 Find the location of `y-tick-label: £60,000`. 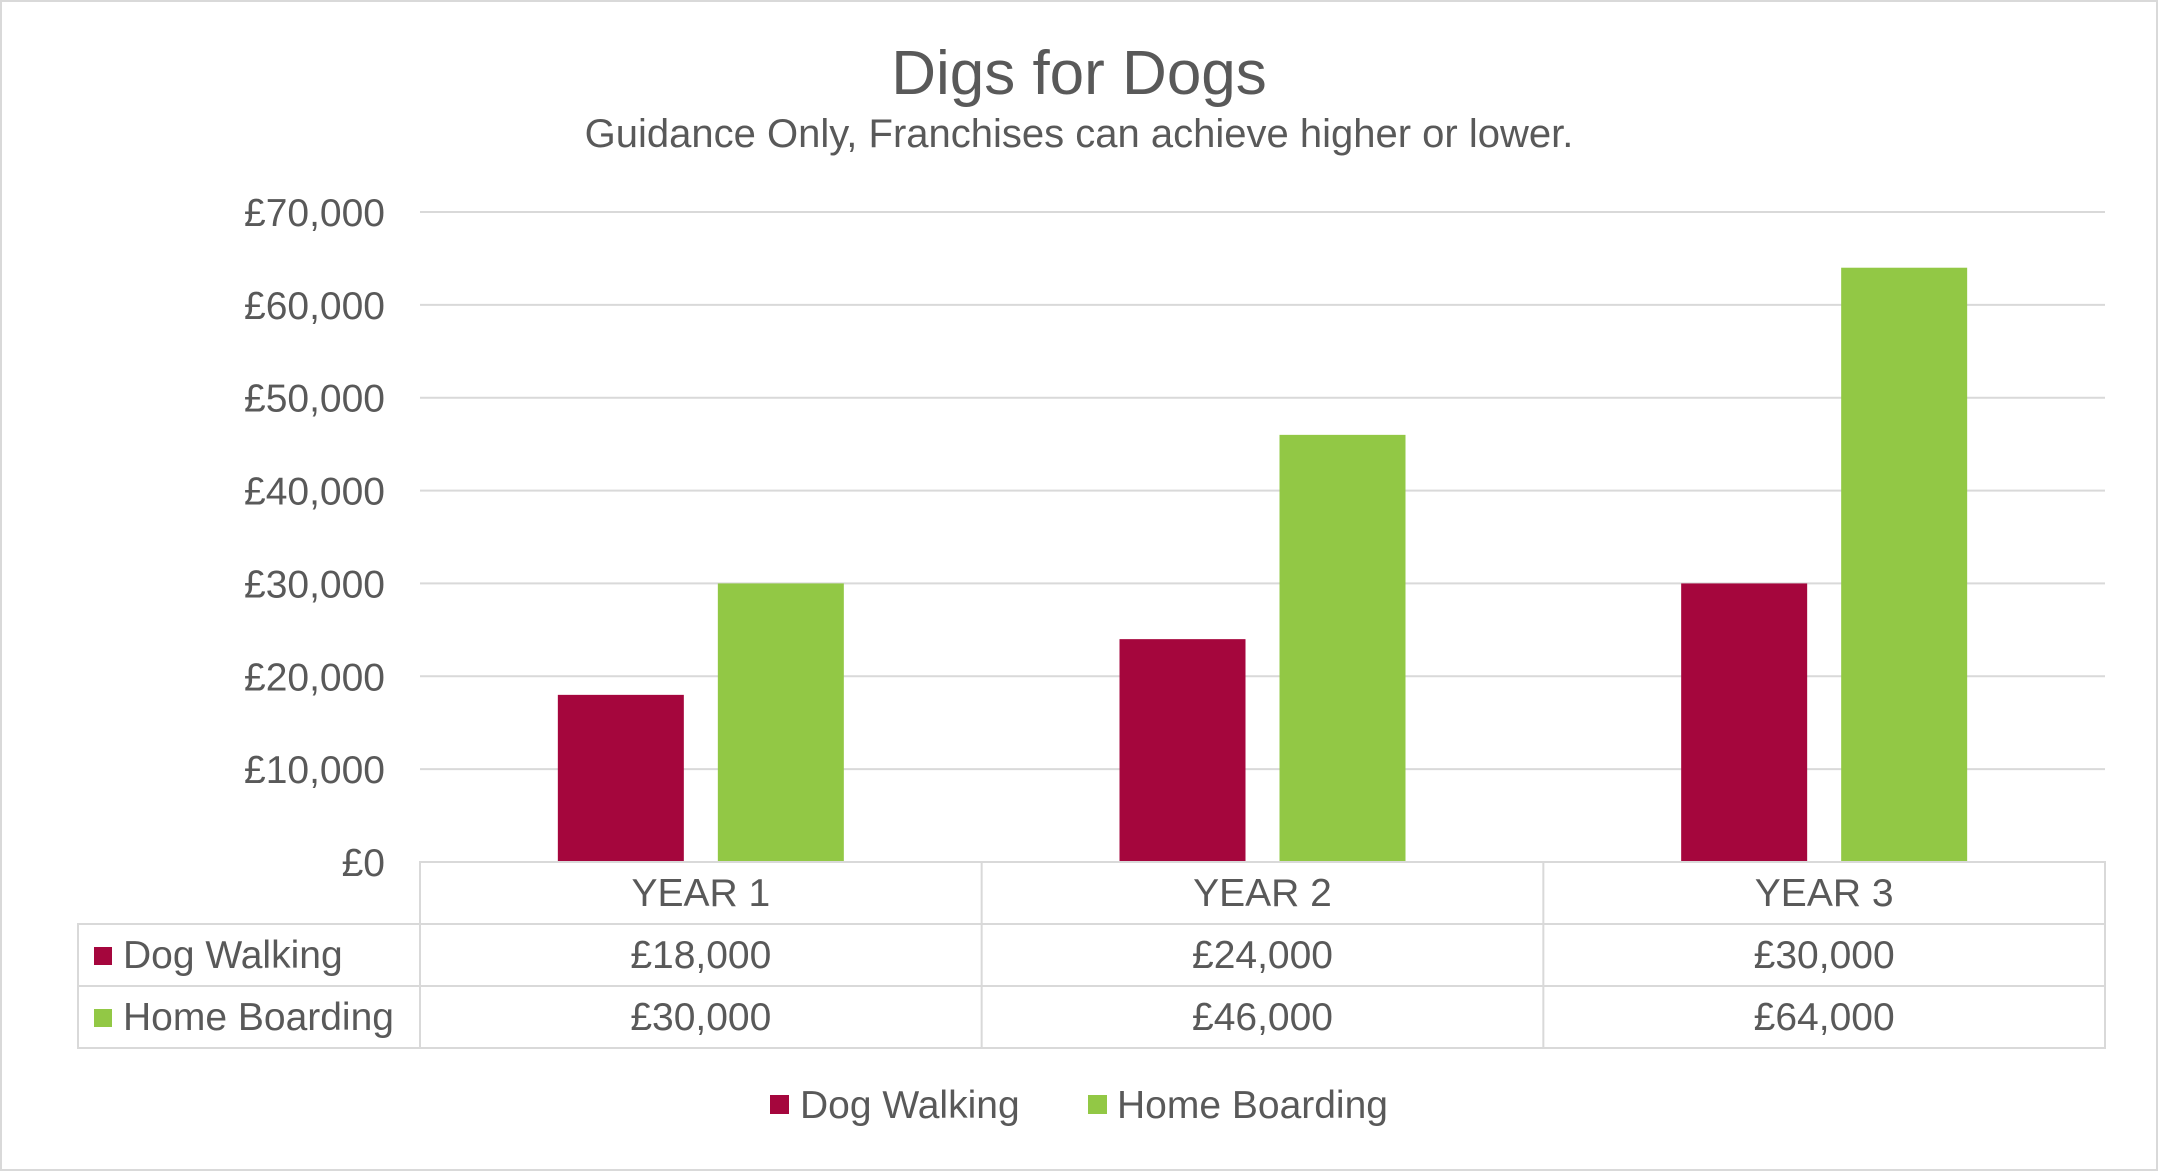

y-tick-label: £60,000 is located at coordinates (314, 306).